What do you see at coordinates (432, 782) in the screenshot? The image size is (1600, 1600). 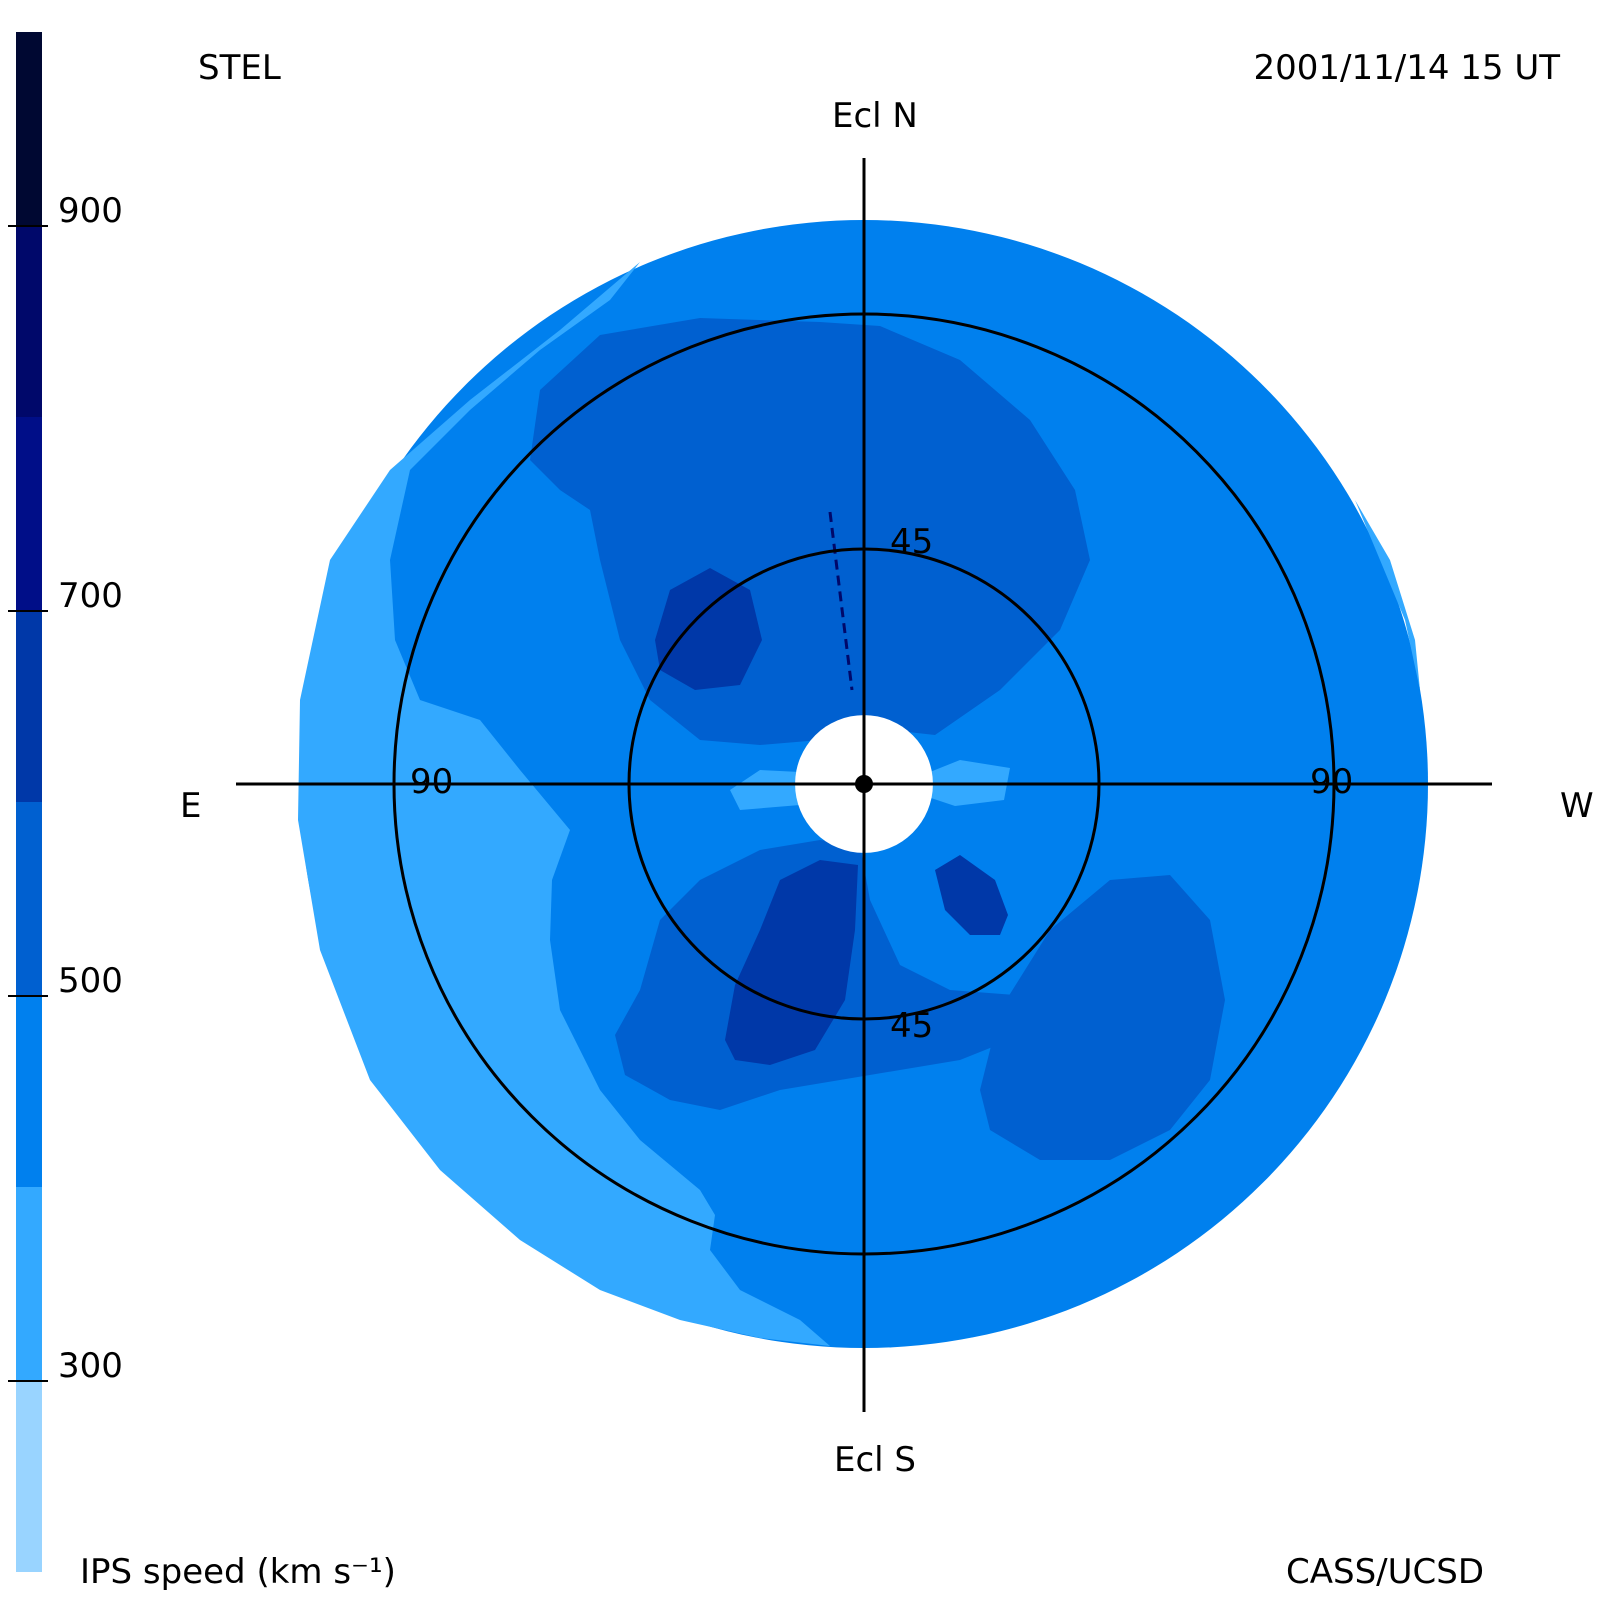 I see `ring-label-90-left: 90` at bounding box center [432, 782].